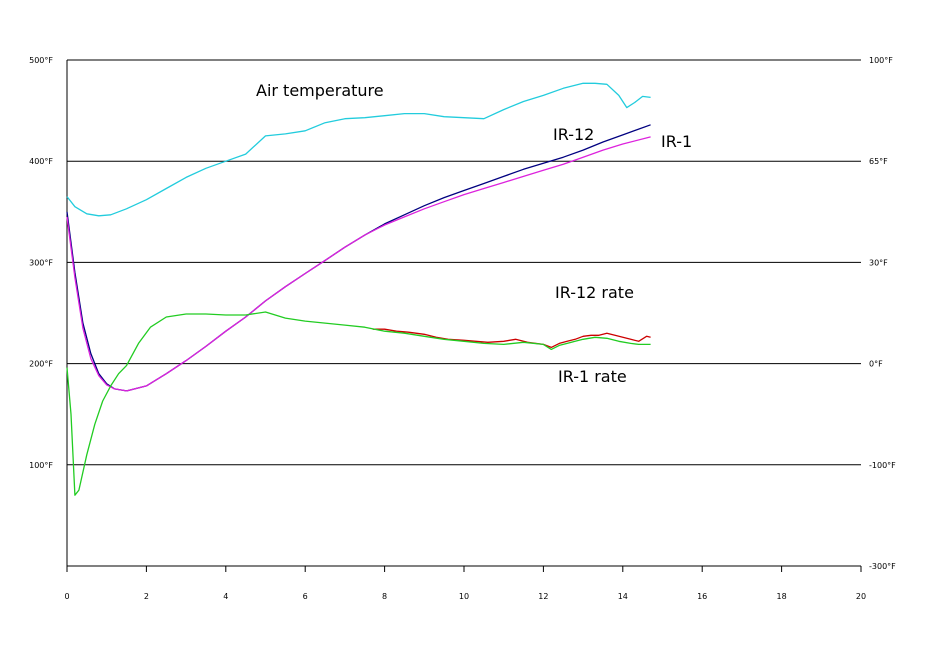 The height and width of the screenshot is (662, 928). Describe the element at coordinates (543, 596) in the screenshot. I see `x-tick-label: 12` at that location.